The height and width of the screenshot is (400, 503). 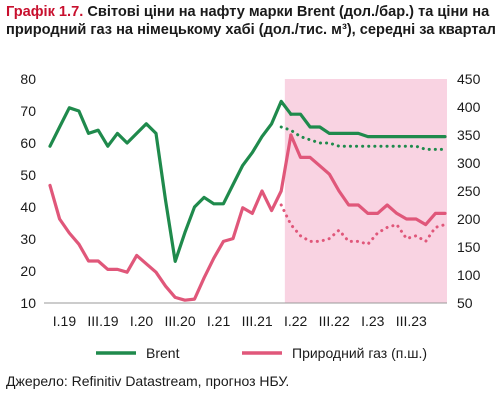 What do you see at coordinates (261, 353) in the screenshot?
I see `legend: Brent Природний газ (п.ш.)` at bounding box center [261, 353].